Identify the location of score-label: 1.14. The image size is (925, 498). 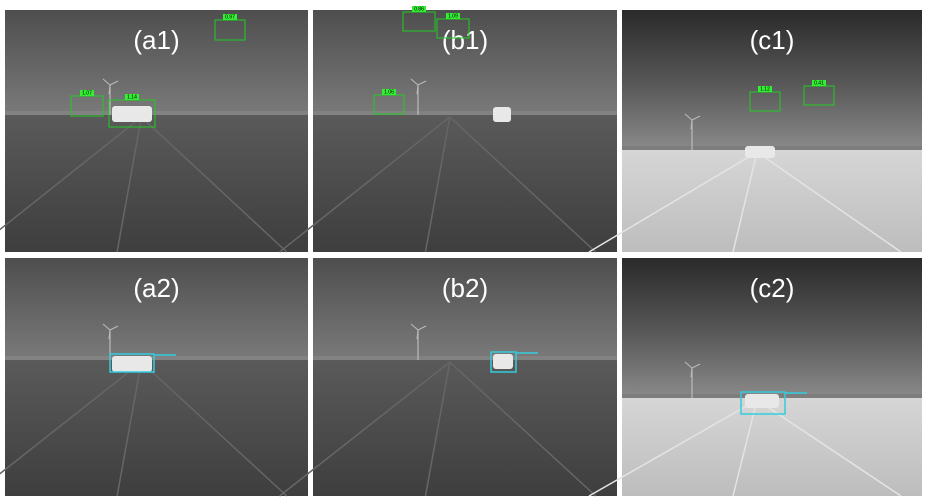
(132, 97).